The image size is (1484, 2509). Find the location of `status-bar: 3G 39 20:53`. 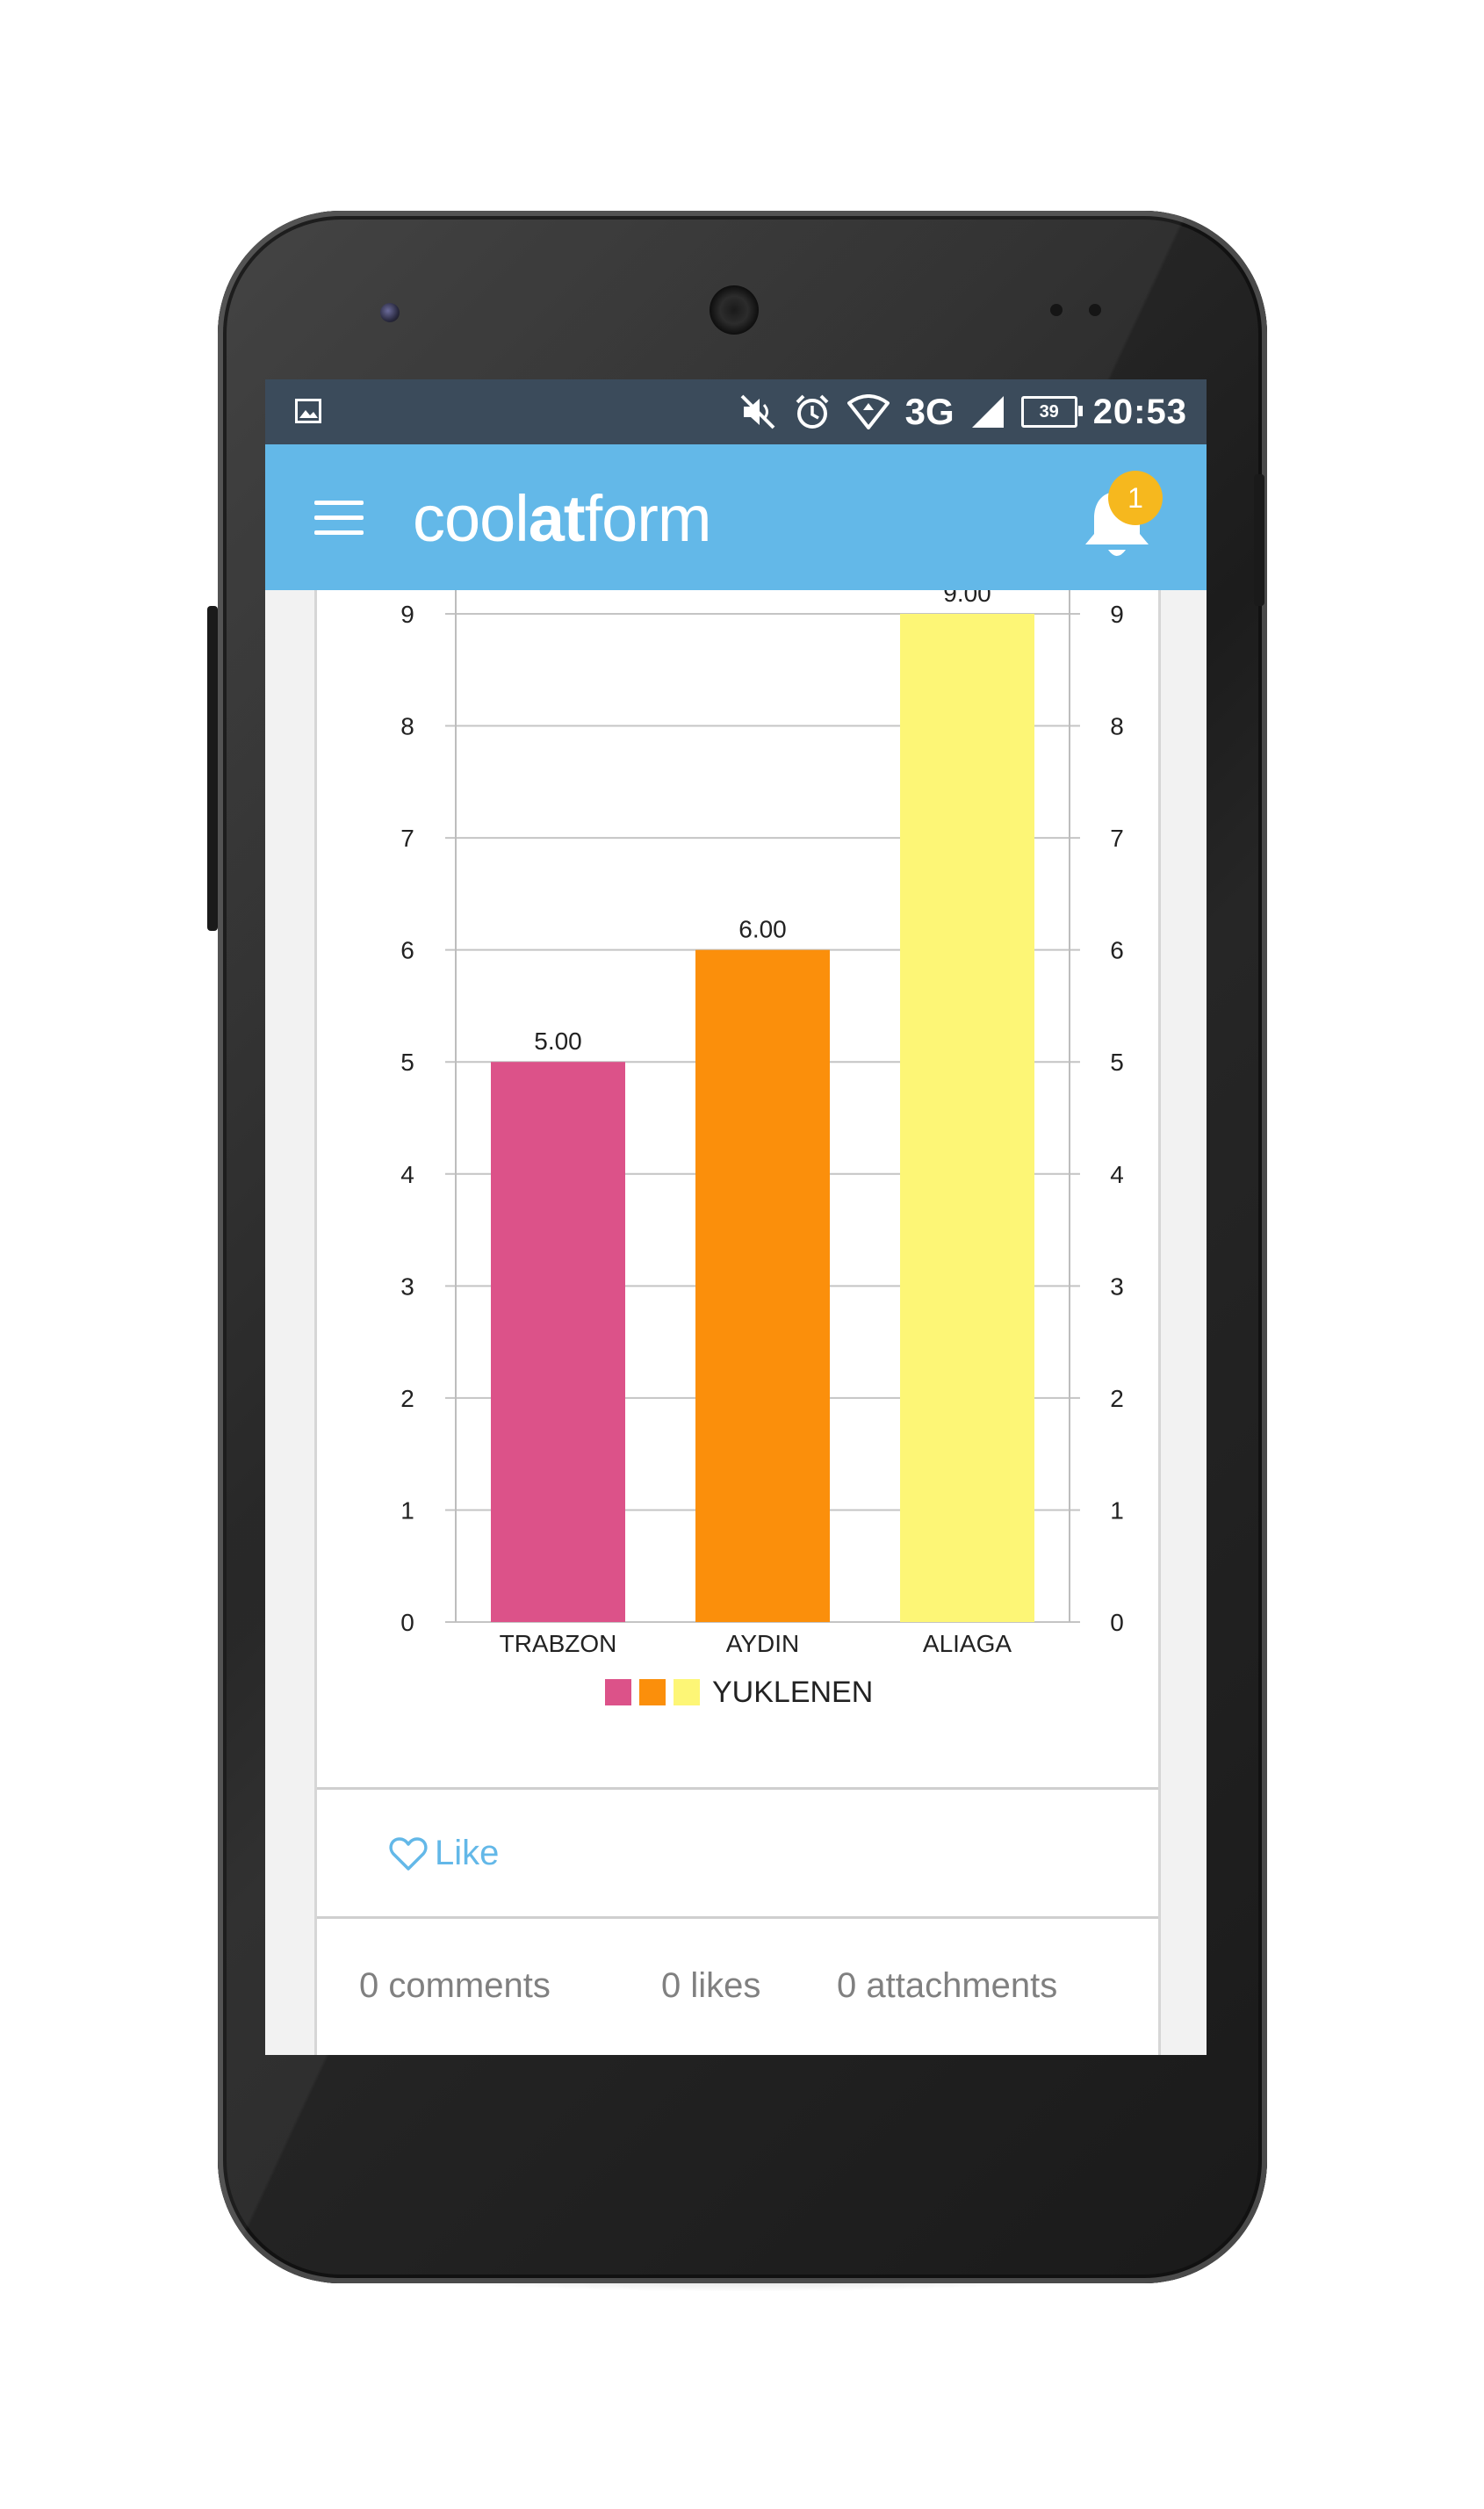

status-bar: 3G 39 20:53 is located at coordinates (736, 411).